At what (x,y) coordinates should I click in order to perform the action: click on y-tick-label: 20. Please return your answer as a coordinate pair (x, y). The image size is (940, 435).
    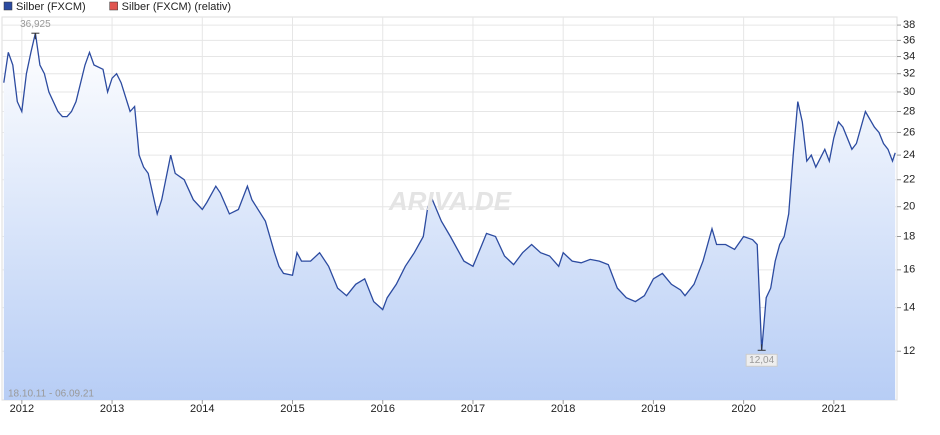
    Looking at the image, I should click on (909, 207).